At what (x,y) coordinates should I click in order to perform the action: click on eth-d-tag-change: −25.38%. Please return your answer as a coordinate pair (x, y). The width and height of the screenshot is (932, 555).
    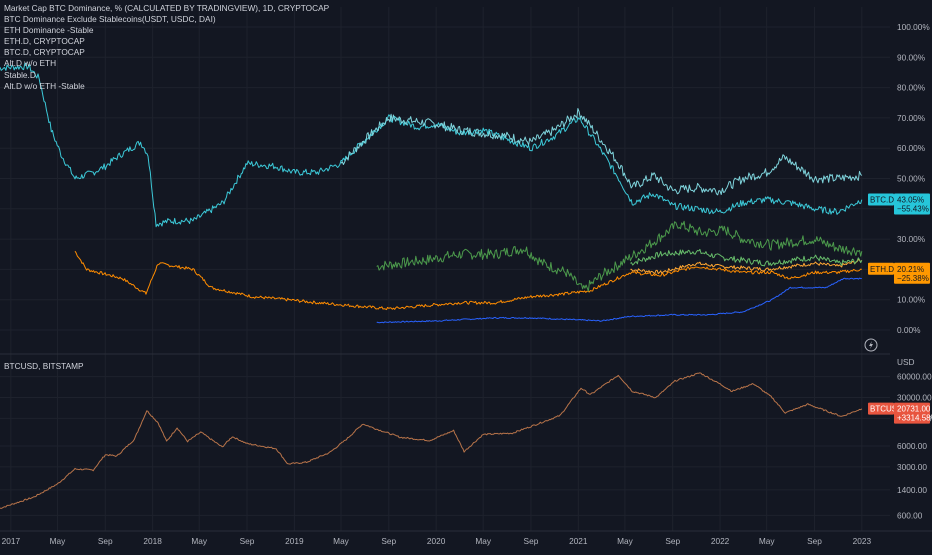
    Looking at the image, I should click on (913, 278).